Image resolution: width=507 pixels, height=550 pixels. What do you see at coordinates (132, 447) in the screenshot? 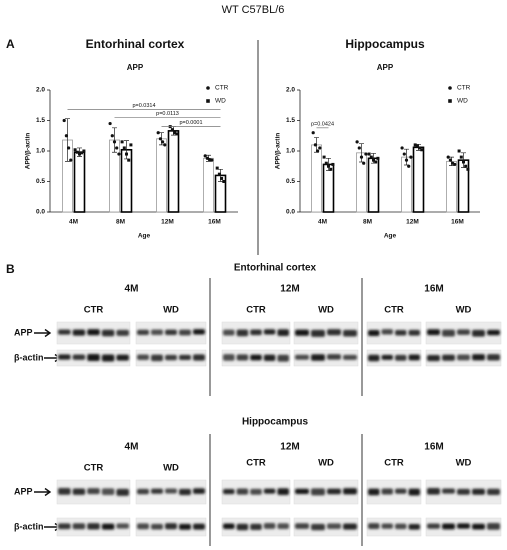
I see `age-label: 4M` at bounding box center [132, 447].